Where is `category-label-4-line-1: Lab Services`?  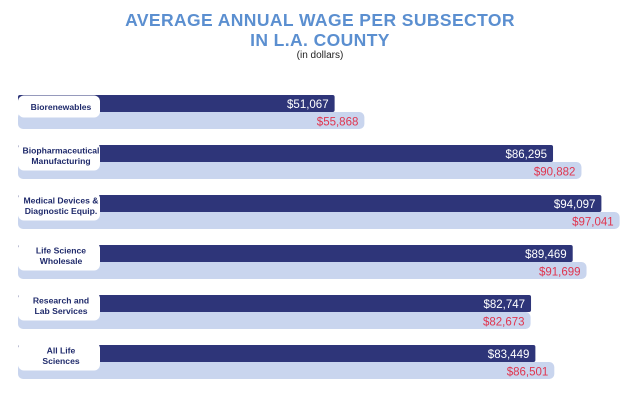
category-label-4-line-1: Lab Services is located at coordinates (60, 311).